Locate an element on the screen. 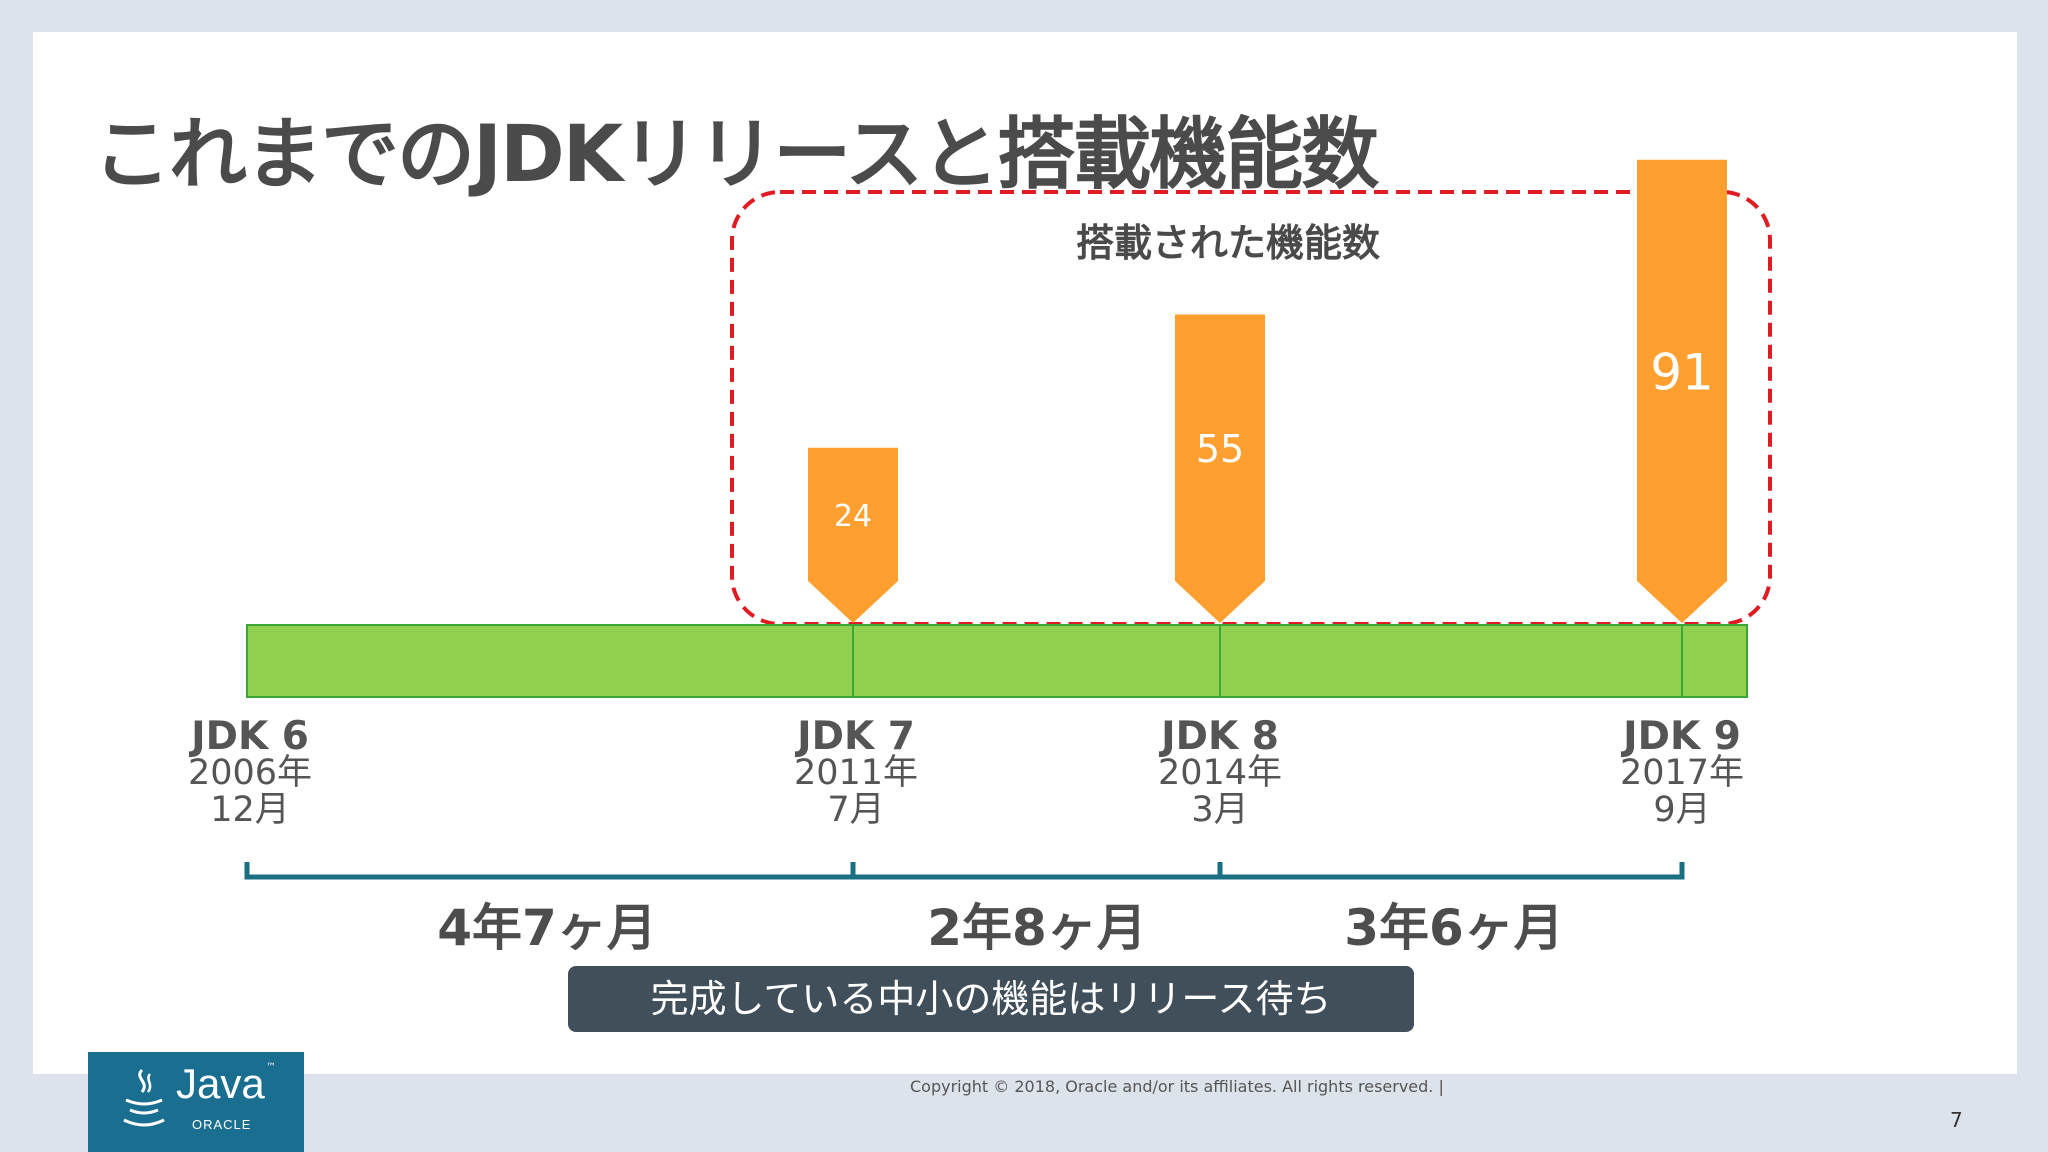 This screenshot has width=2048, height=1152. timeline-bar is located at coordinates (997, 661).